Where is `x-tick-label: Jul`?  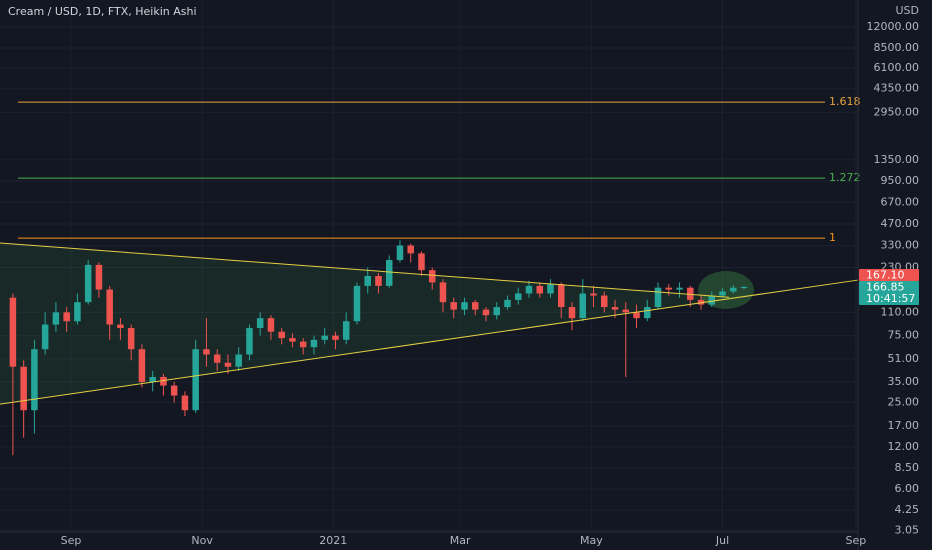
x-tick-label: Jul is located at coordinates (722, 540).